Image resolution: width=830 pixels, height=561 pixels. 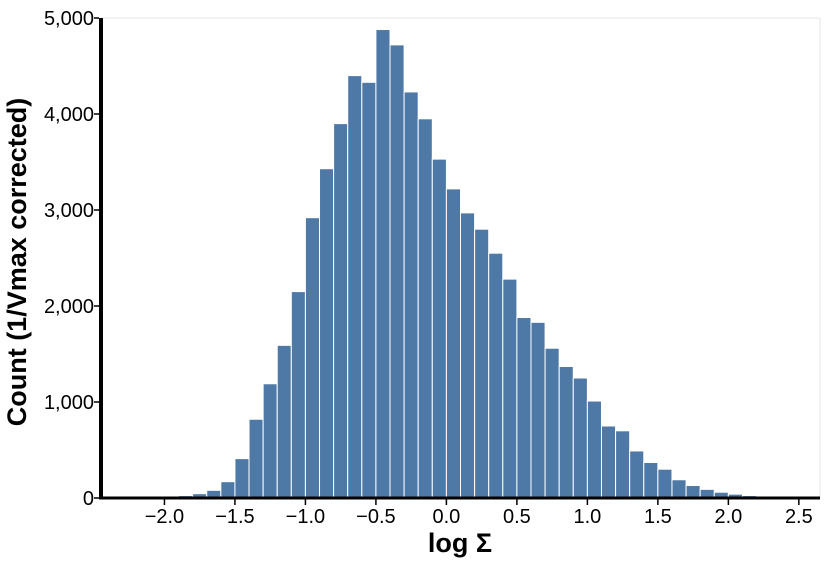 I want to click on x-tick-label: 2.5, so click(x=799, y=517).